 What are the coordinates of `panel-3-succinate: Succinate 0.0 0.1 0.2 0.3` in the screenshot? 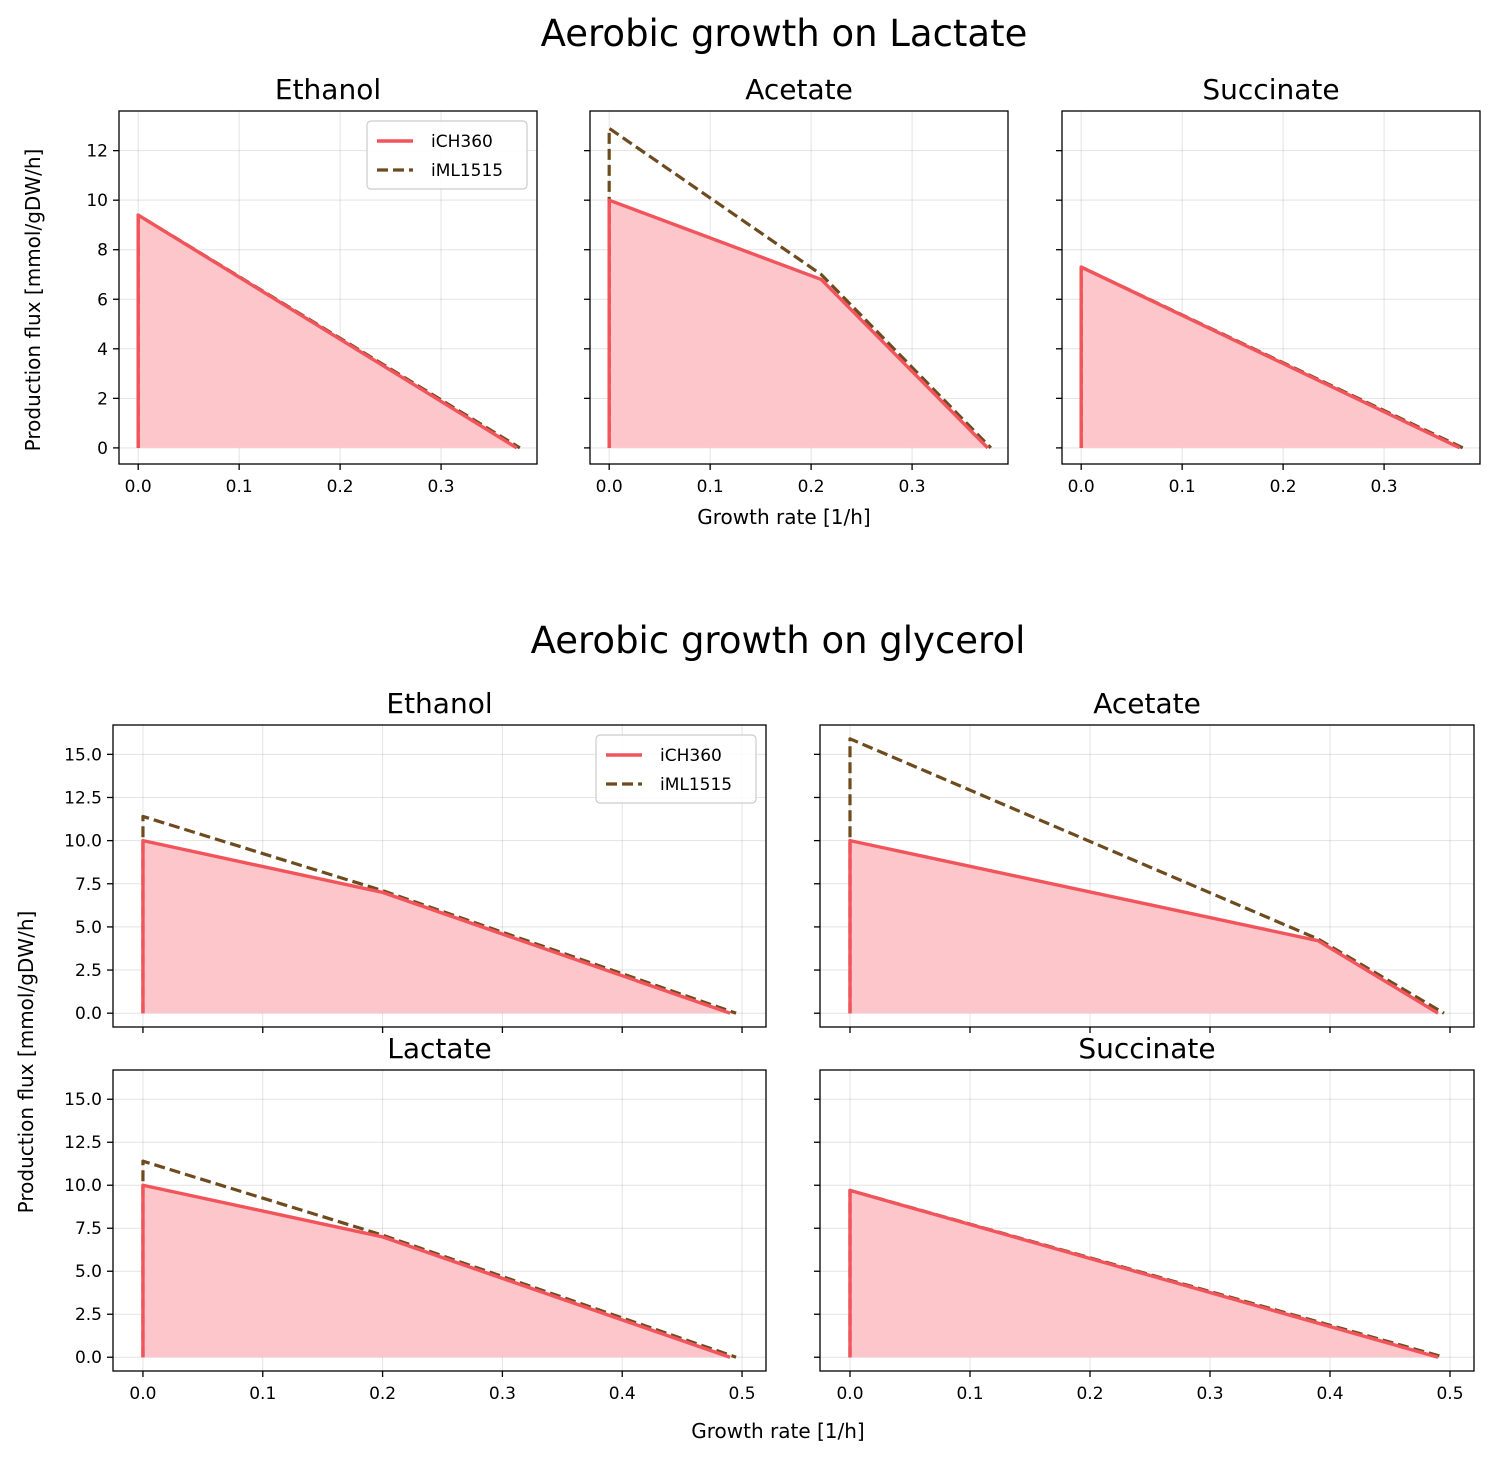 It's located at (1268, 285).